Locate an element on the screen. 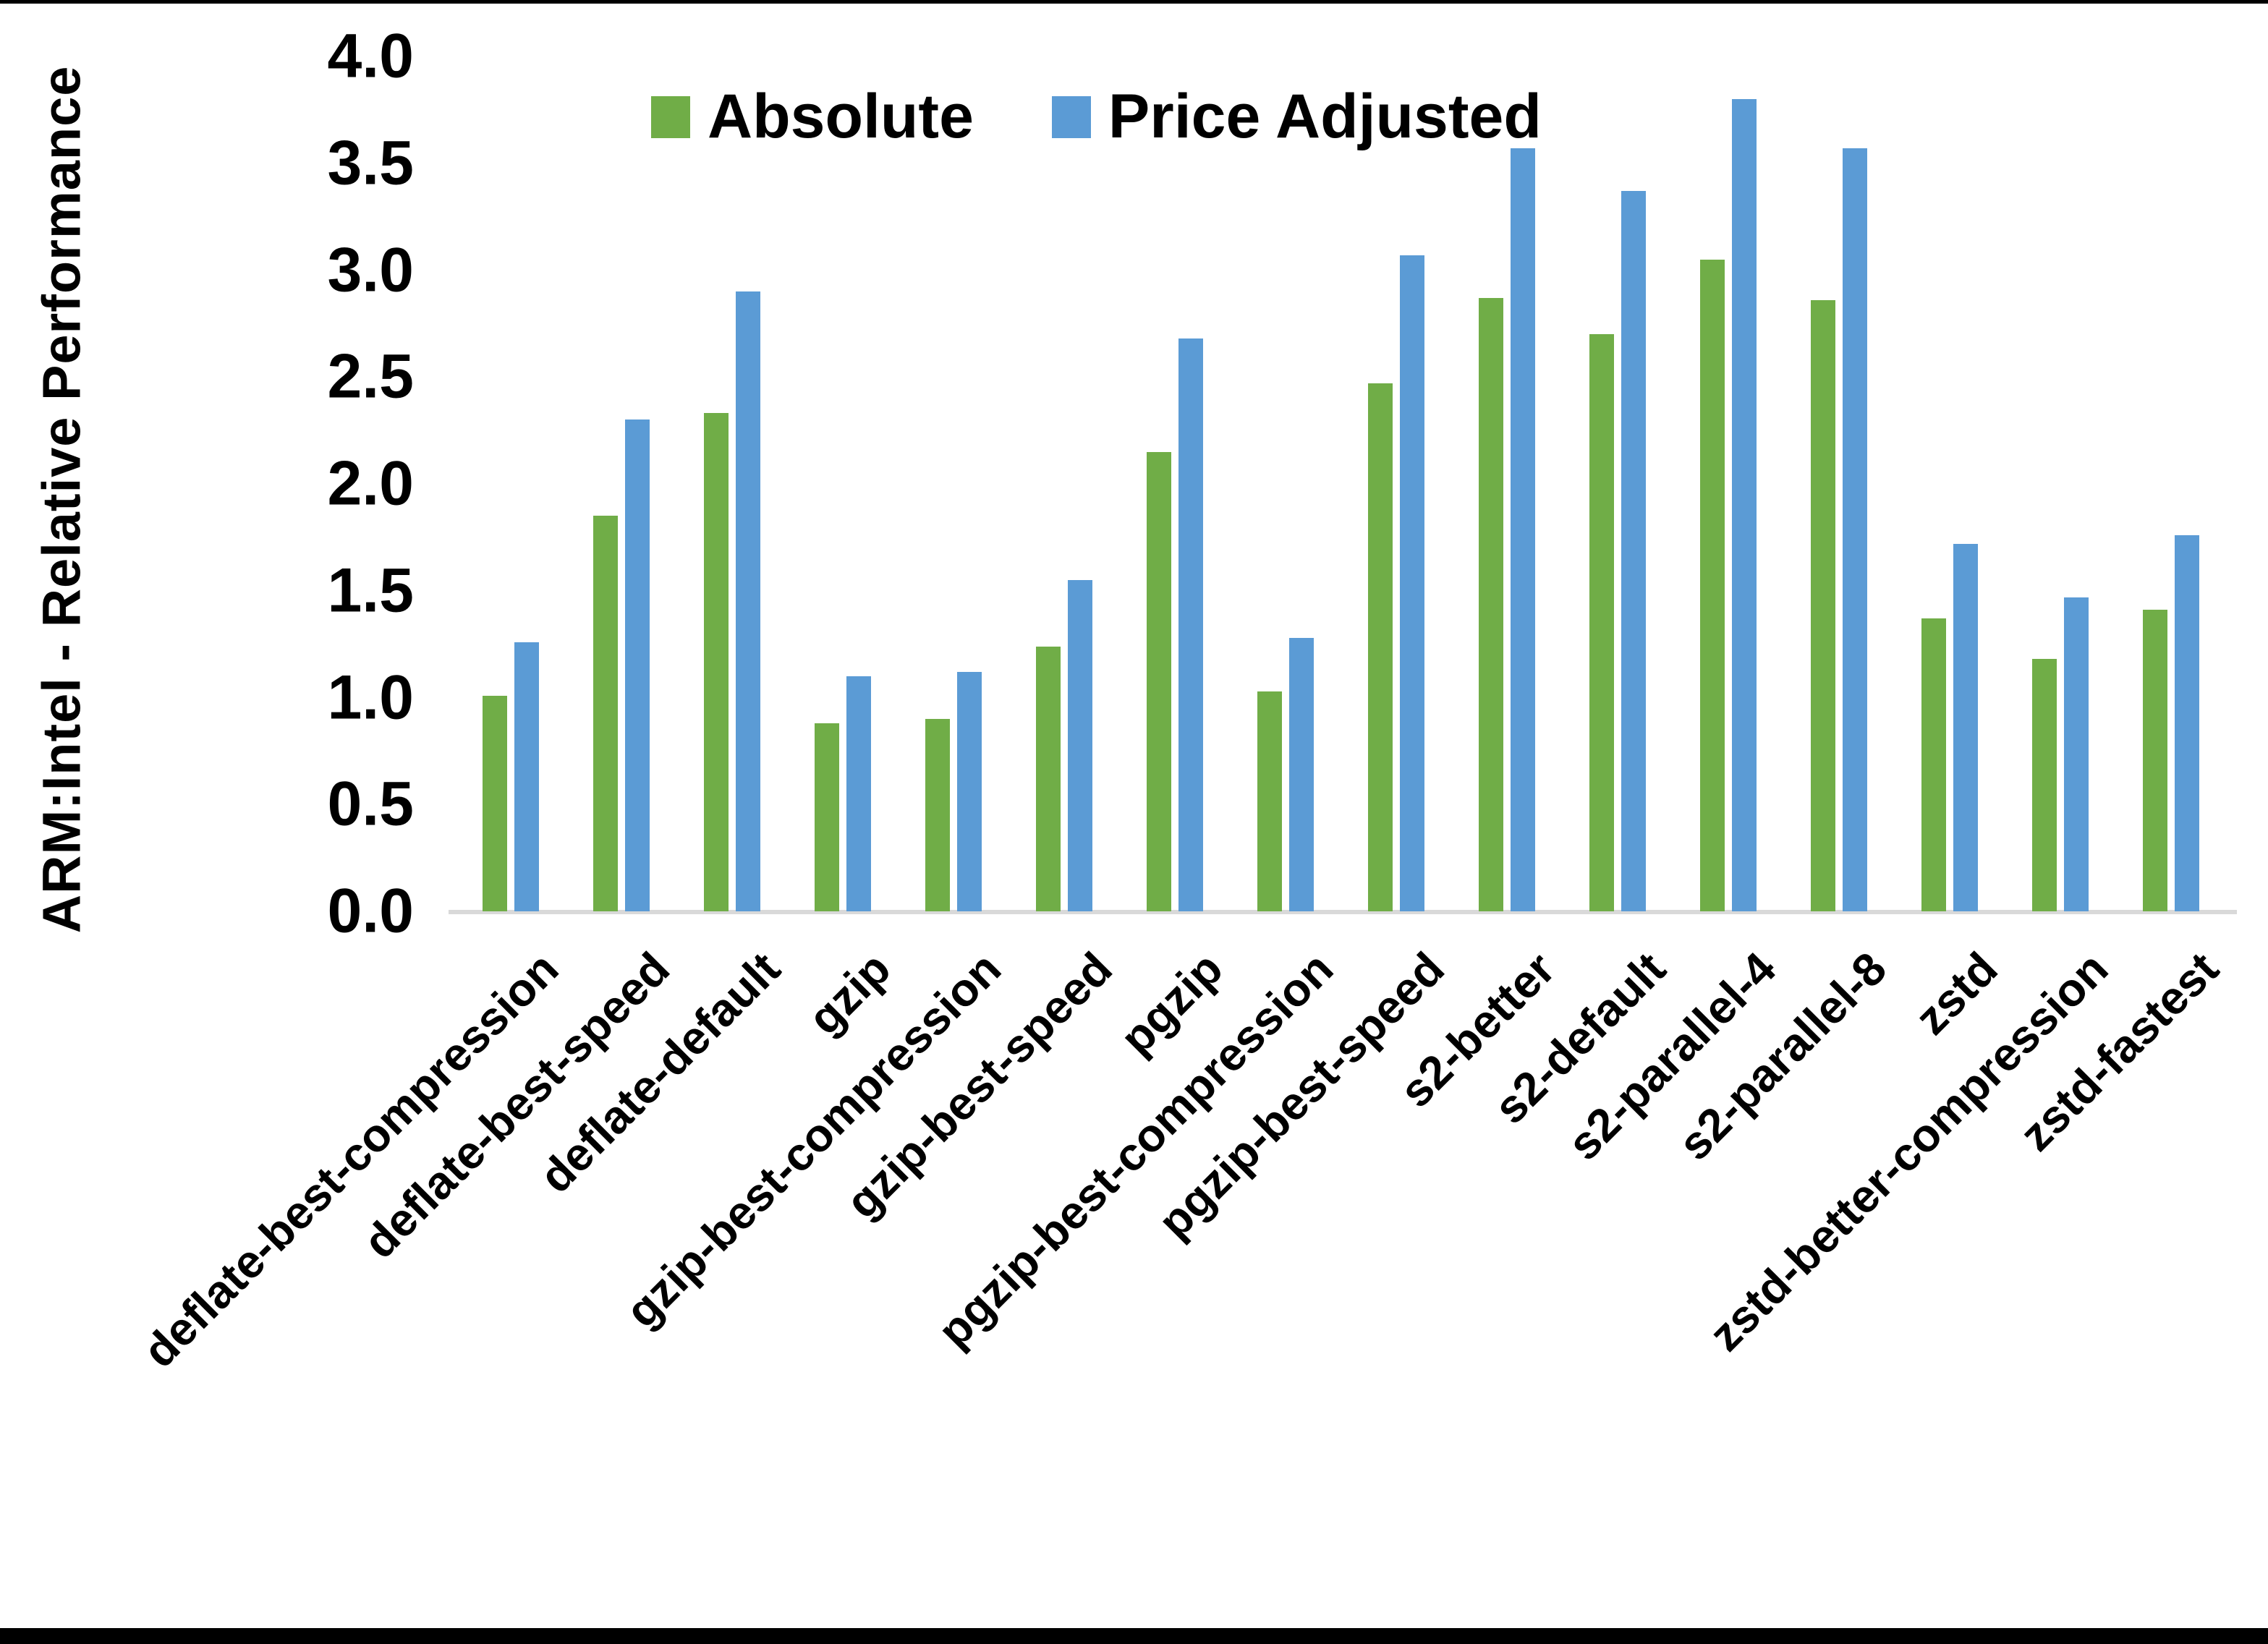 The image size is (2268, 1644). bar-absolute-pgzip is located at coordinates (1159, 681).